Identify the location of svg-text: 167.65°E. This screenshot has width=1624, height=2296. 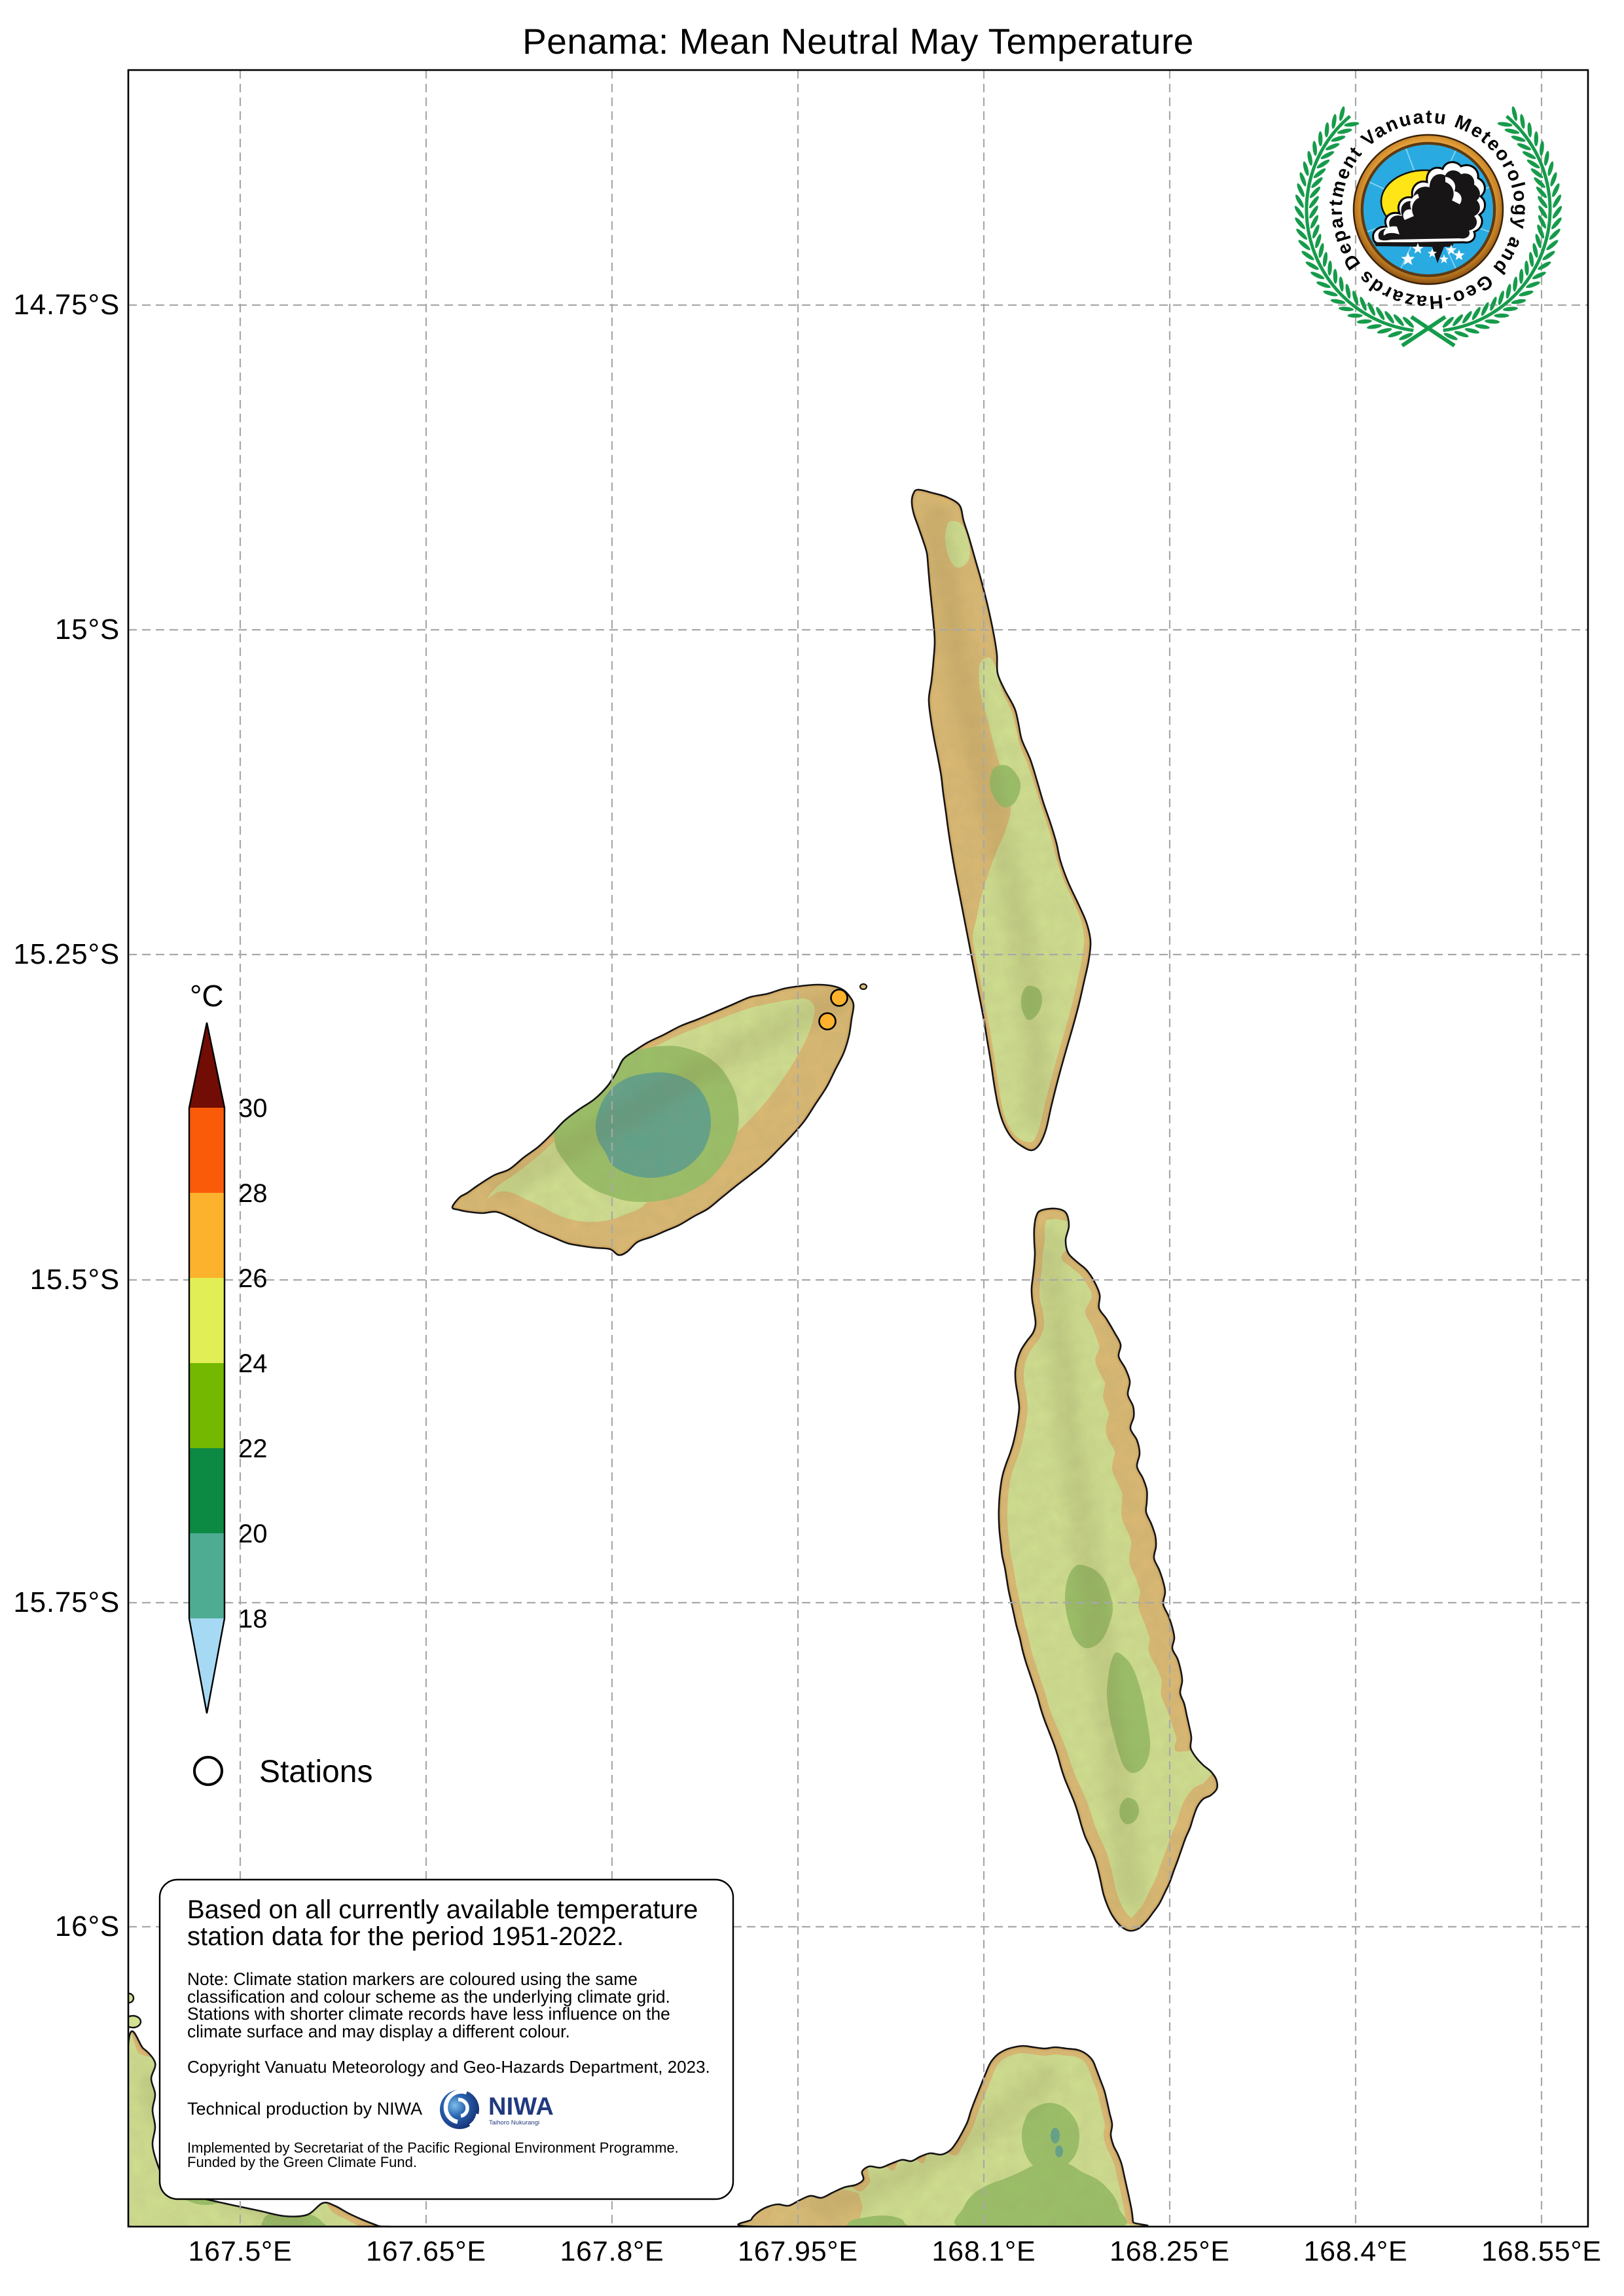
(426, 2251).